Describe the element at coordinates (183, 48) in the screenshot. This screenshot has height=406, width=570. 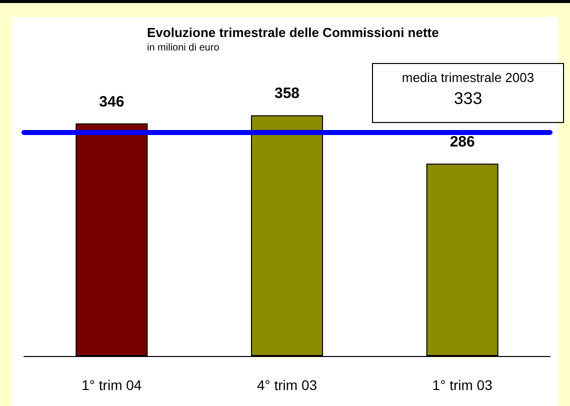
I see `chart-subtitle: in milioni di euro` at that location.